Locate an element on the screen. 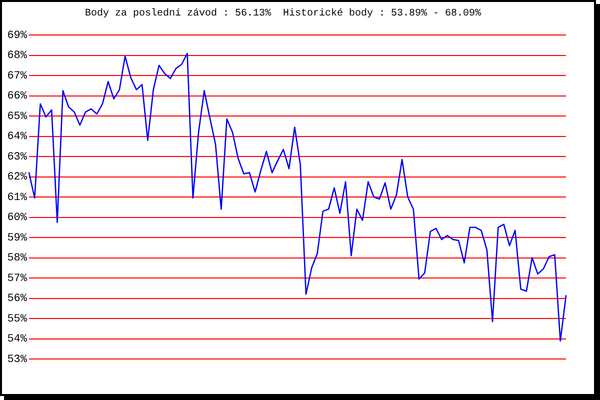 This screenshot has width=600, height=400. y-tick-label: 53% is located at coordinates (17, 360).